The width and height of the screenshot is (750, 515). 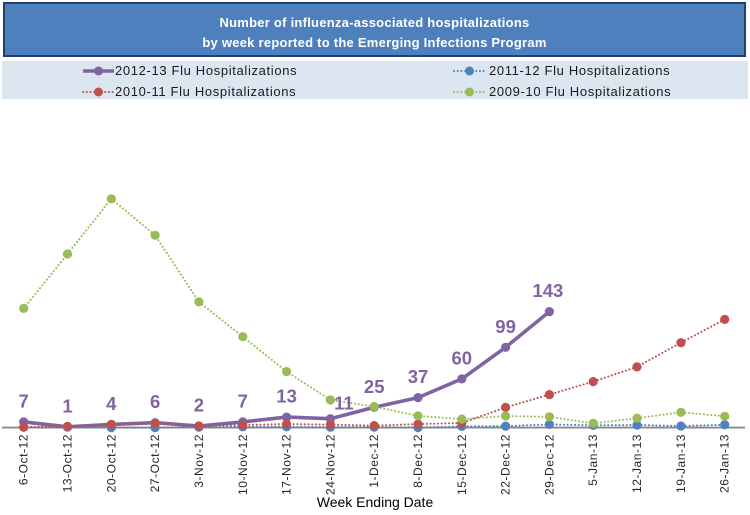 I want to click on svg-text: 11, so click(x=344, y=403).